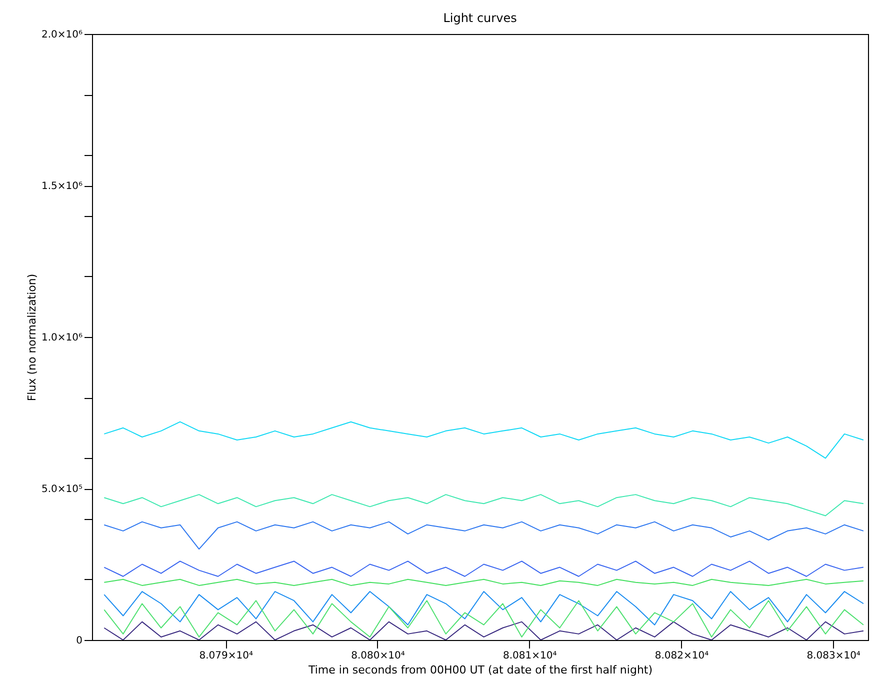 This screenshot has width=888, height=691. Describe the element at coordinates (833, 656) in the screenshot. I see `x-tick-label: 8.083×10⁴` at that location.